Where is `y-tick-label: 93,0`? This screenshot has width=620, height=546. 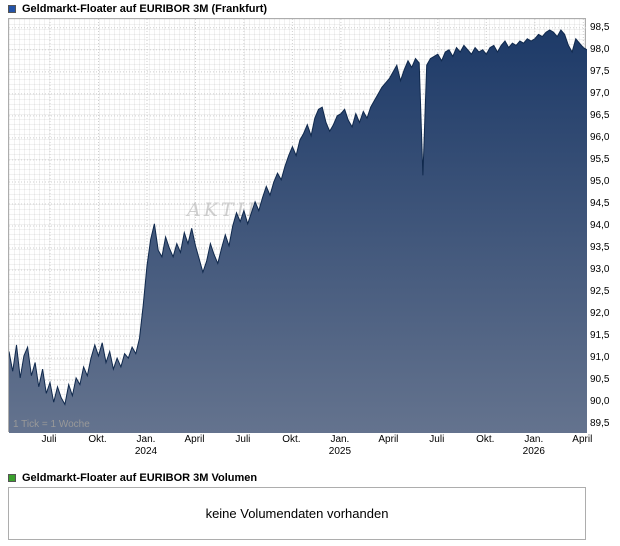
y-tick-label: 93,0 is located at coordinates (600, 270).